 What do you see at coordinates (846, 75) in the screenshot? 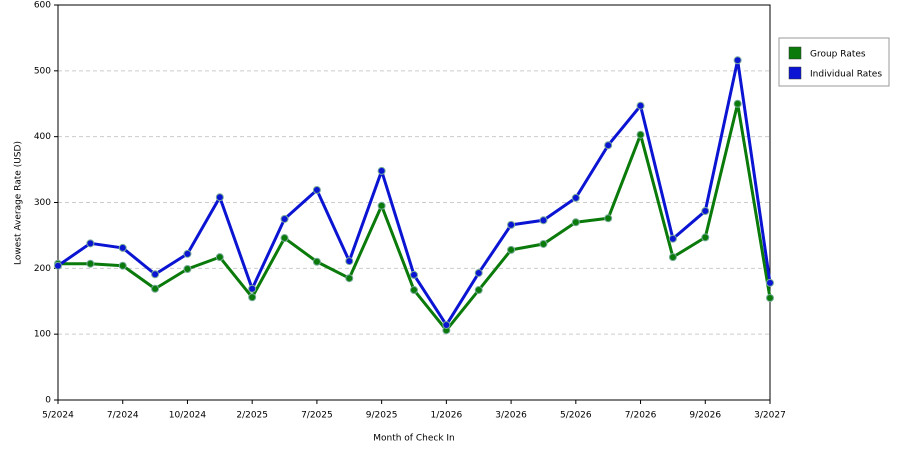
I see `legend-label: Individual Rates` at bounding box center [846, 75].